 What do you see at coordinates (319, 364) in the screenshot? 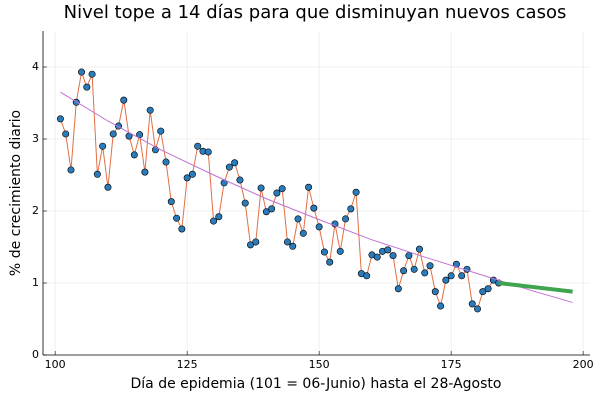
I see `x-tick-label: 150` at bounding box center [319, 364].